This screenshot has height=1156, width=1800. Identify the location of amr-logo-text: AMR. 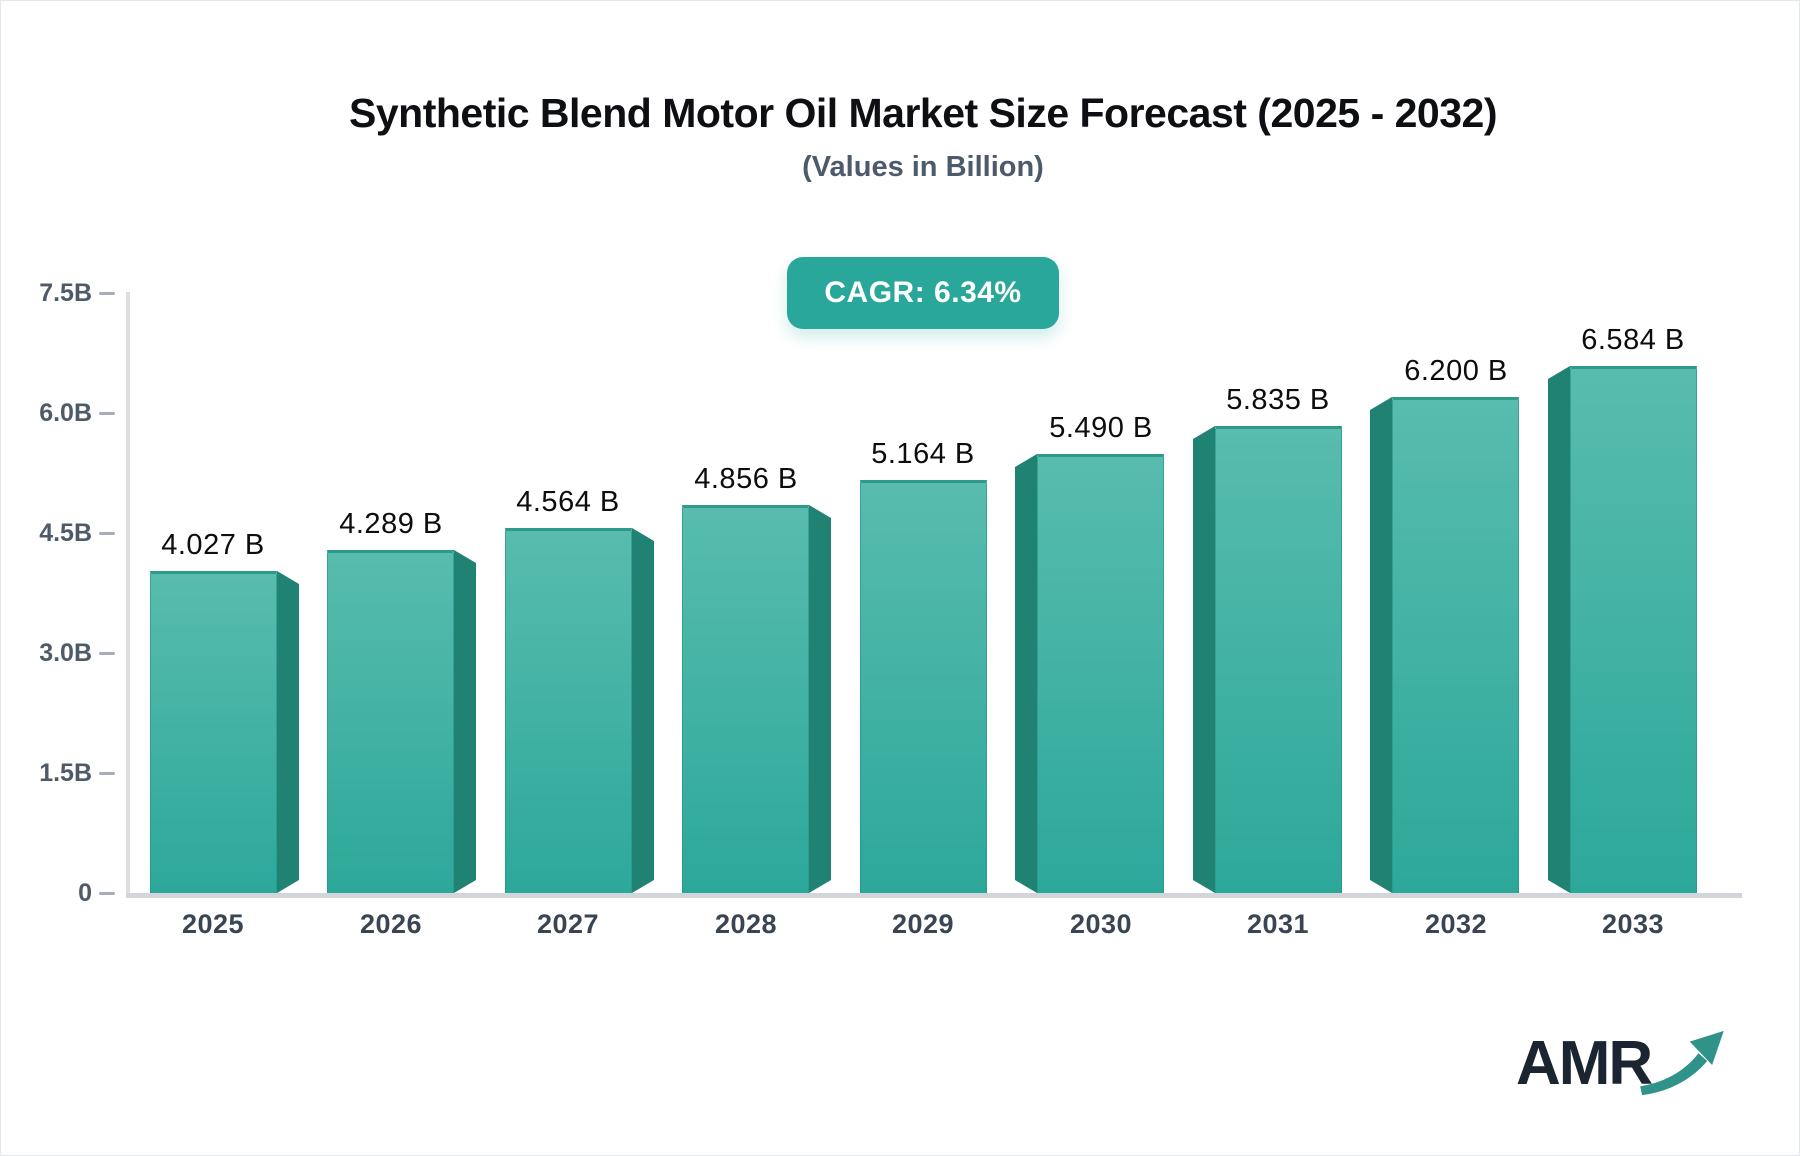
(1584, 1063).